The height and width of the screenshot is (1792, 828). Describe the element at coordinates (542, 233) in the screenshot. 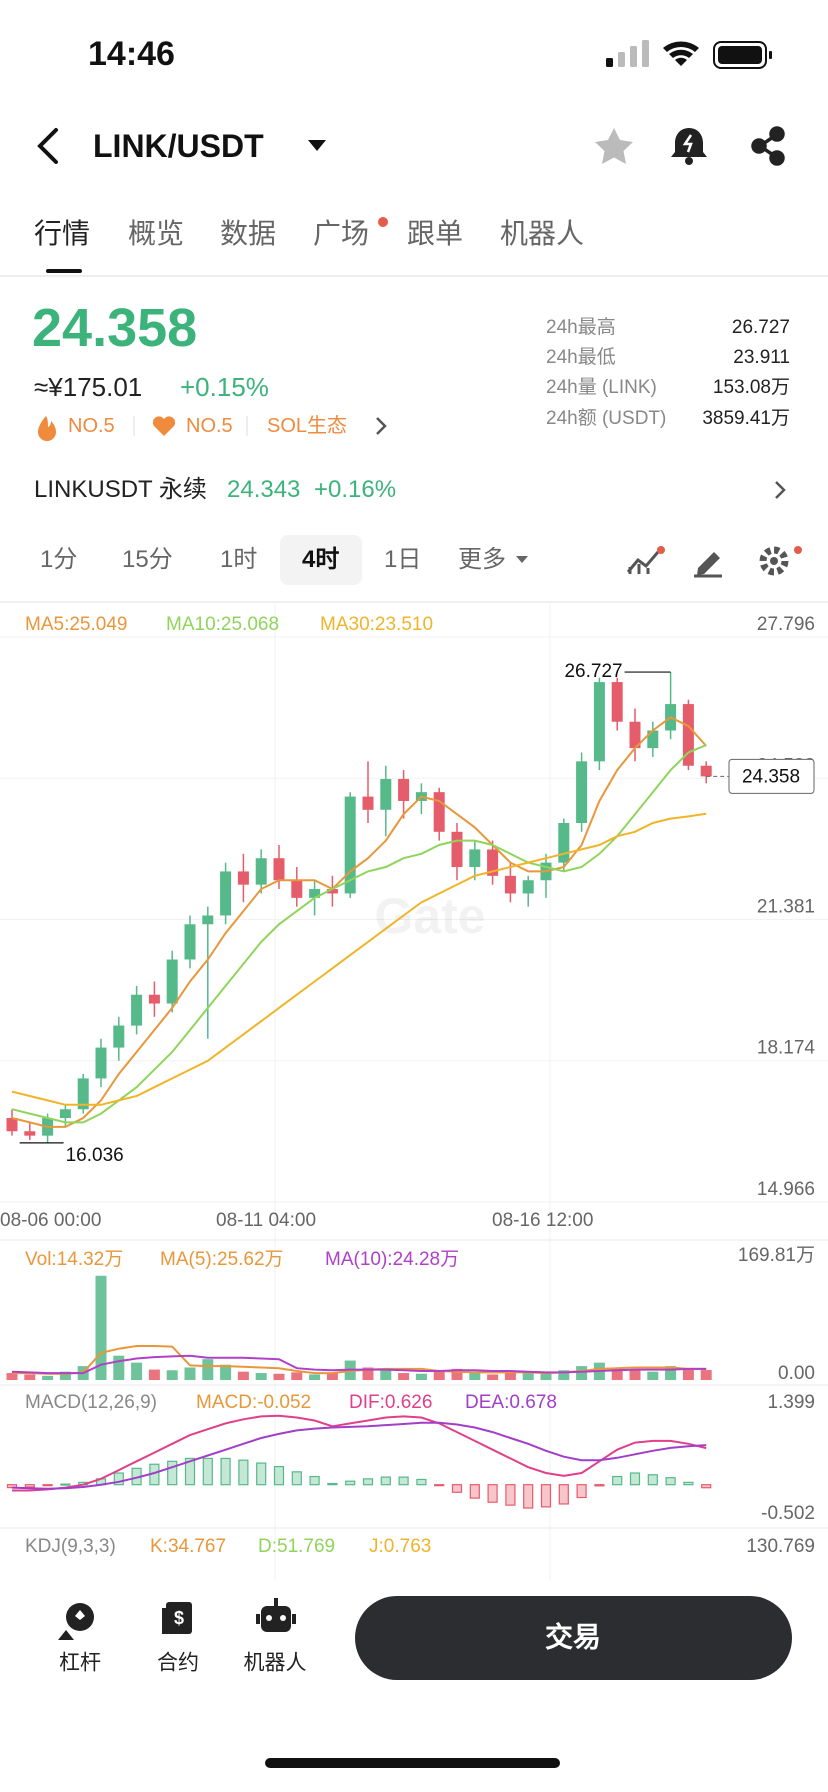

I see `tab: 机器人` at that location.